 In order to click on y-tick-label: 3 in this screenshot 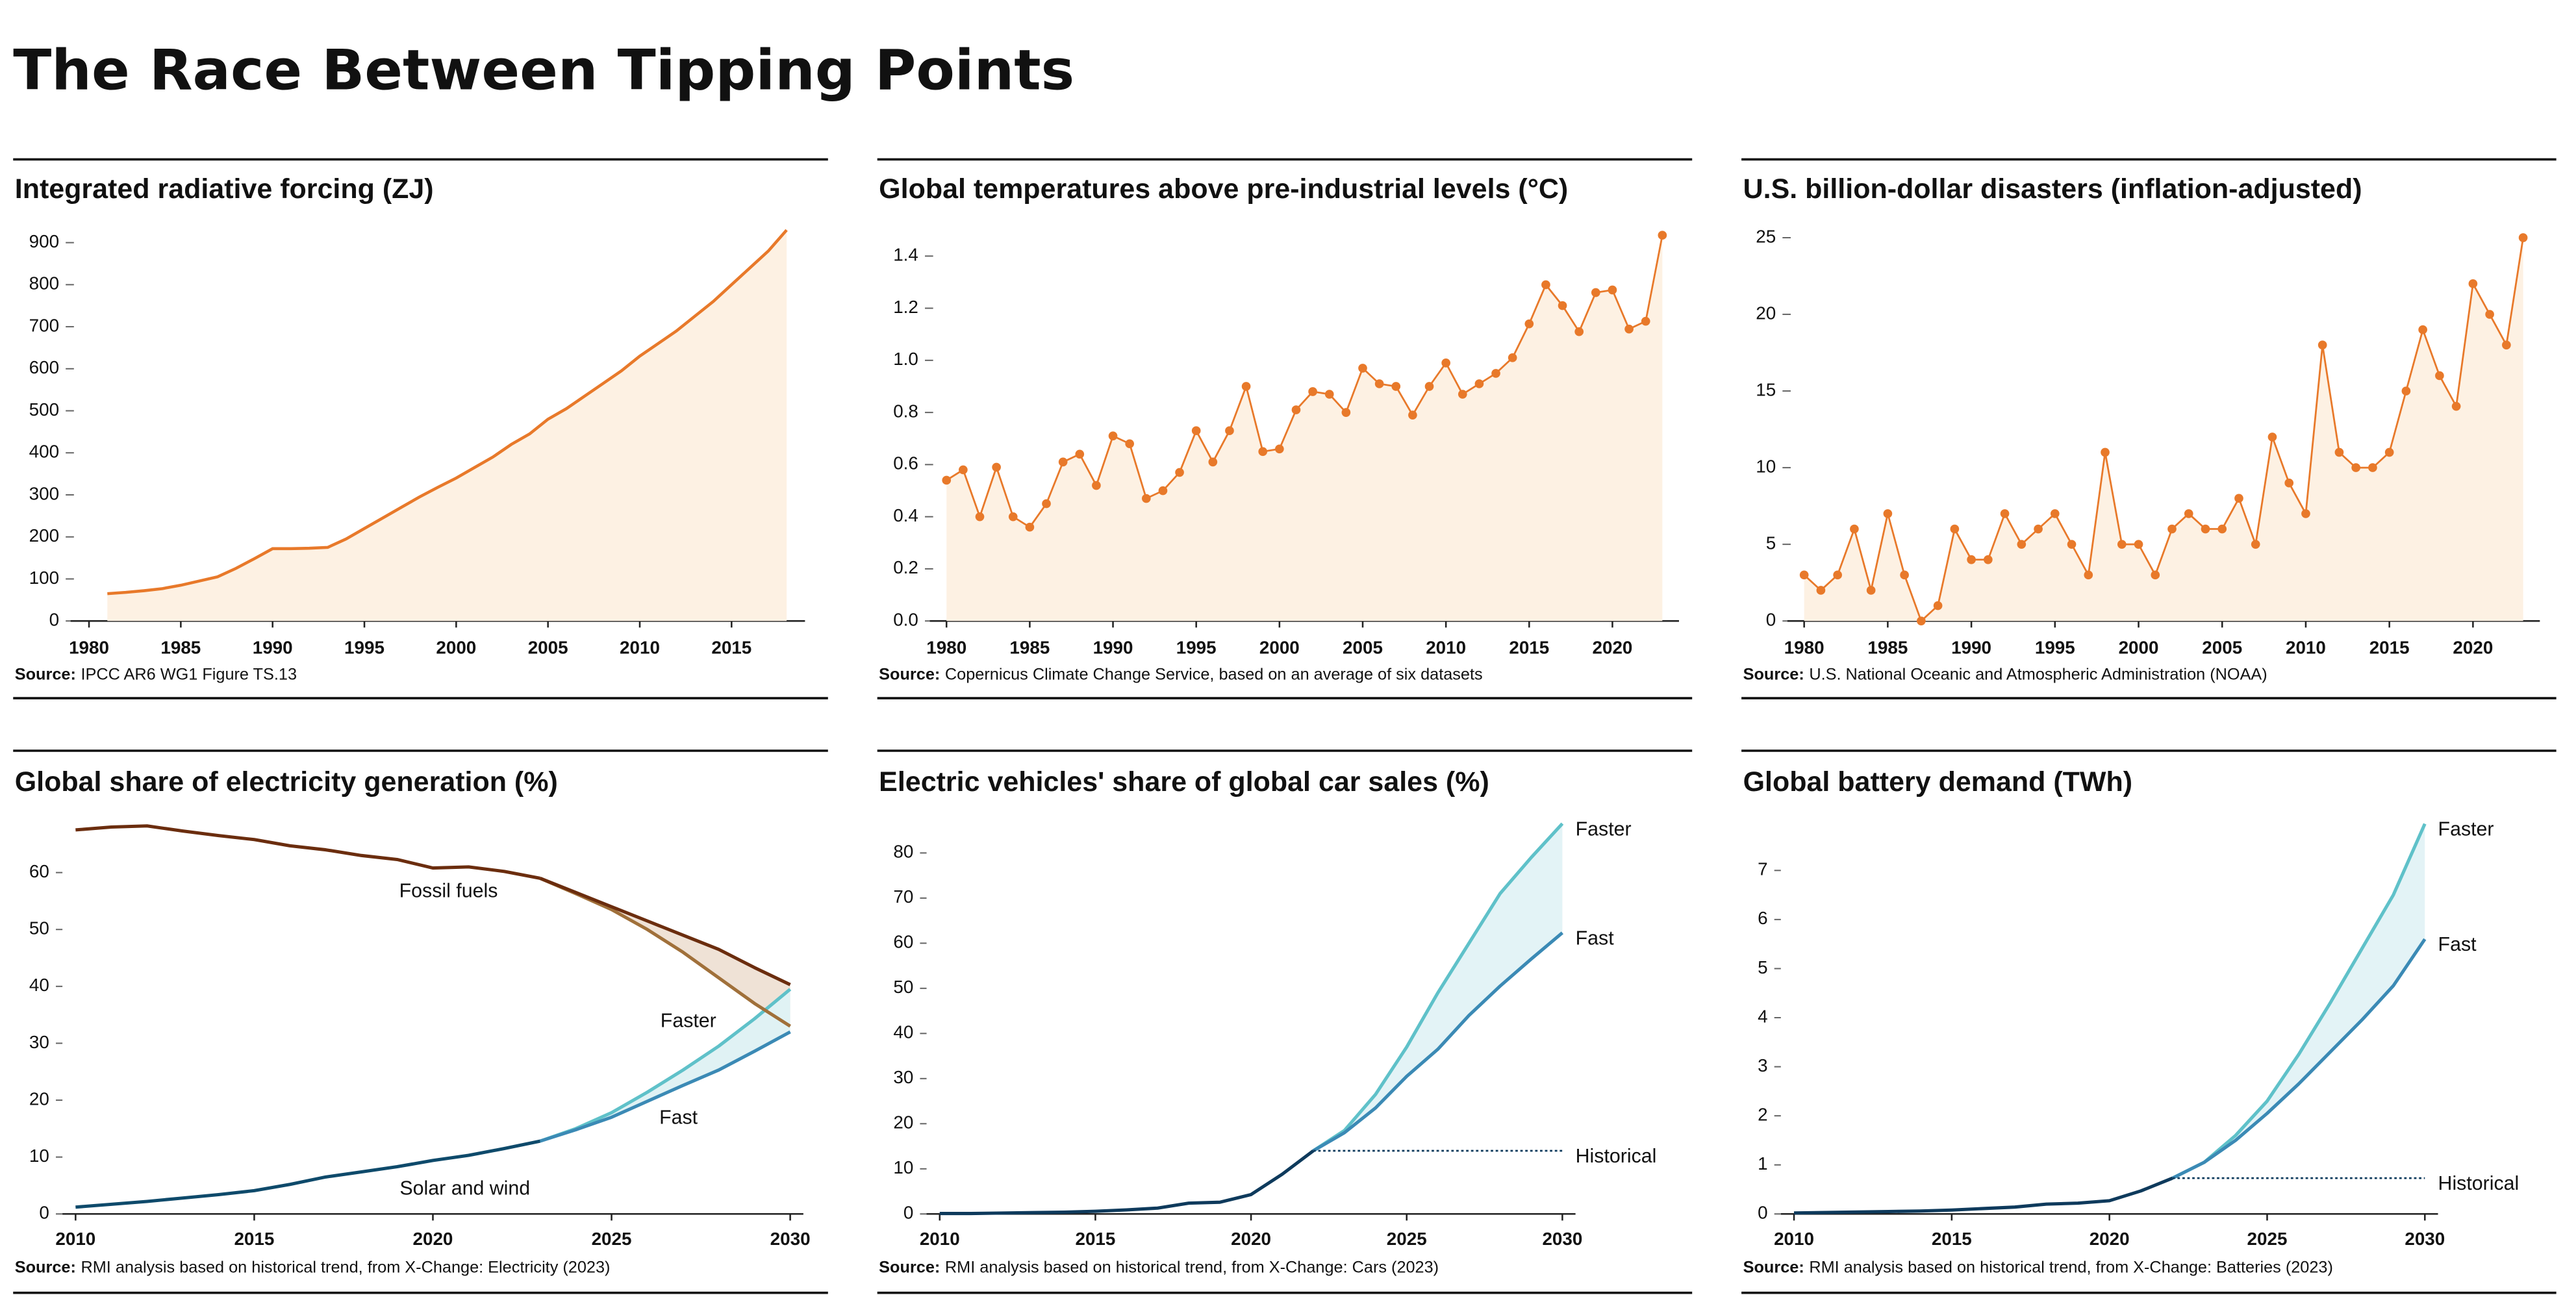, I will do `click(1762, 1065)`.